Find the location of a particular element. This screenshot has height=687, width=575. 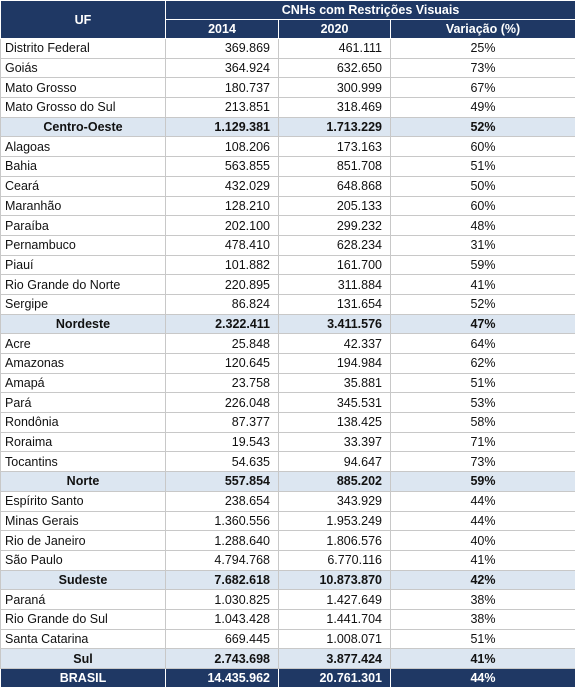

uf-cell: Sergipe is located at coordinates (83, 304).